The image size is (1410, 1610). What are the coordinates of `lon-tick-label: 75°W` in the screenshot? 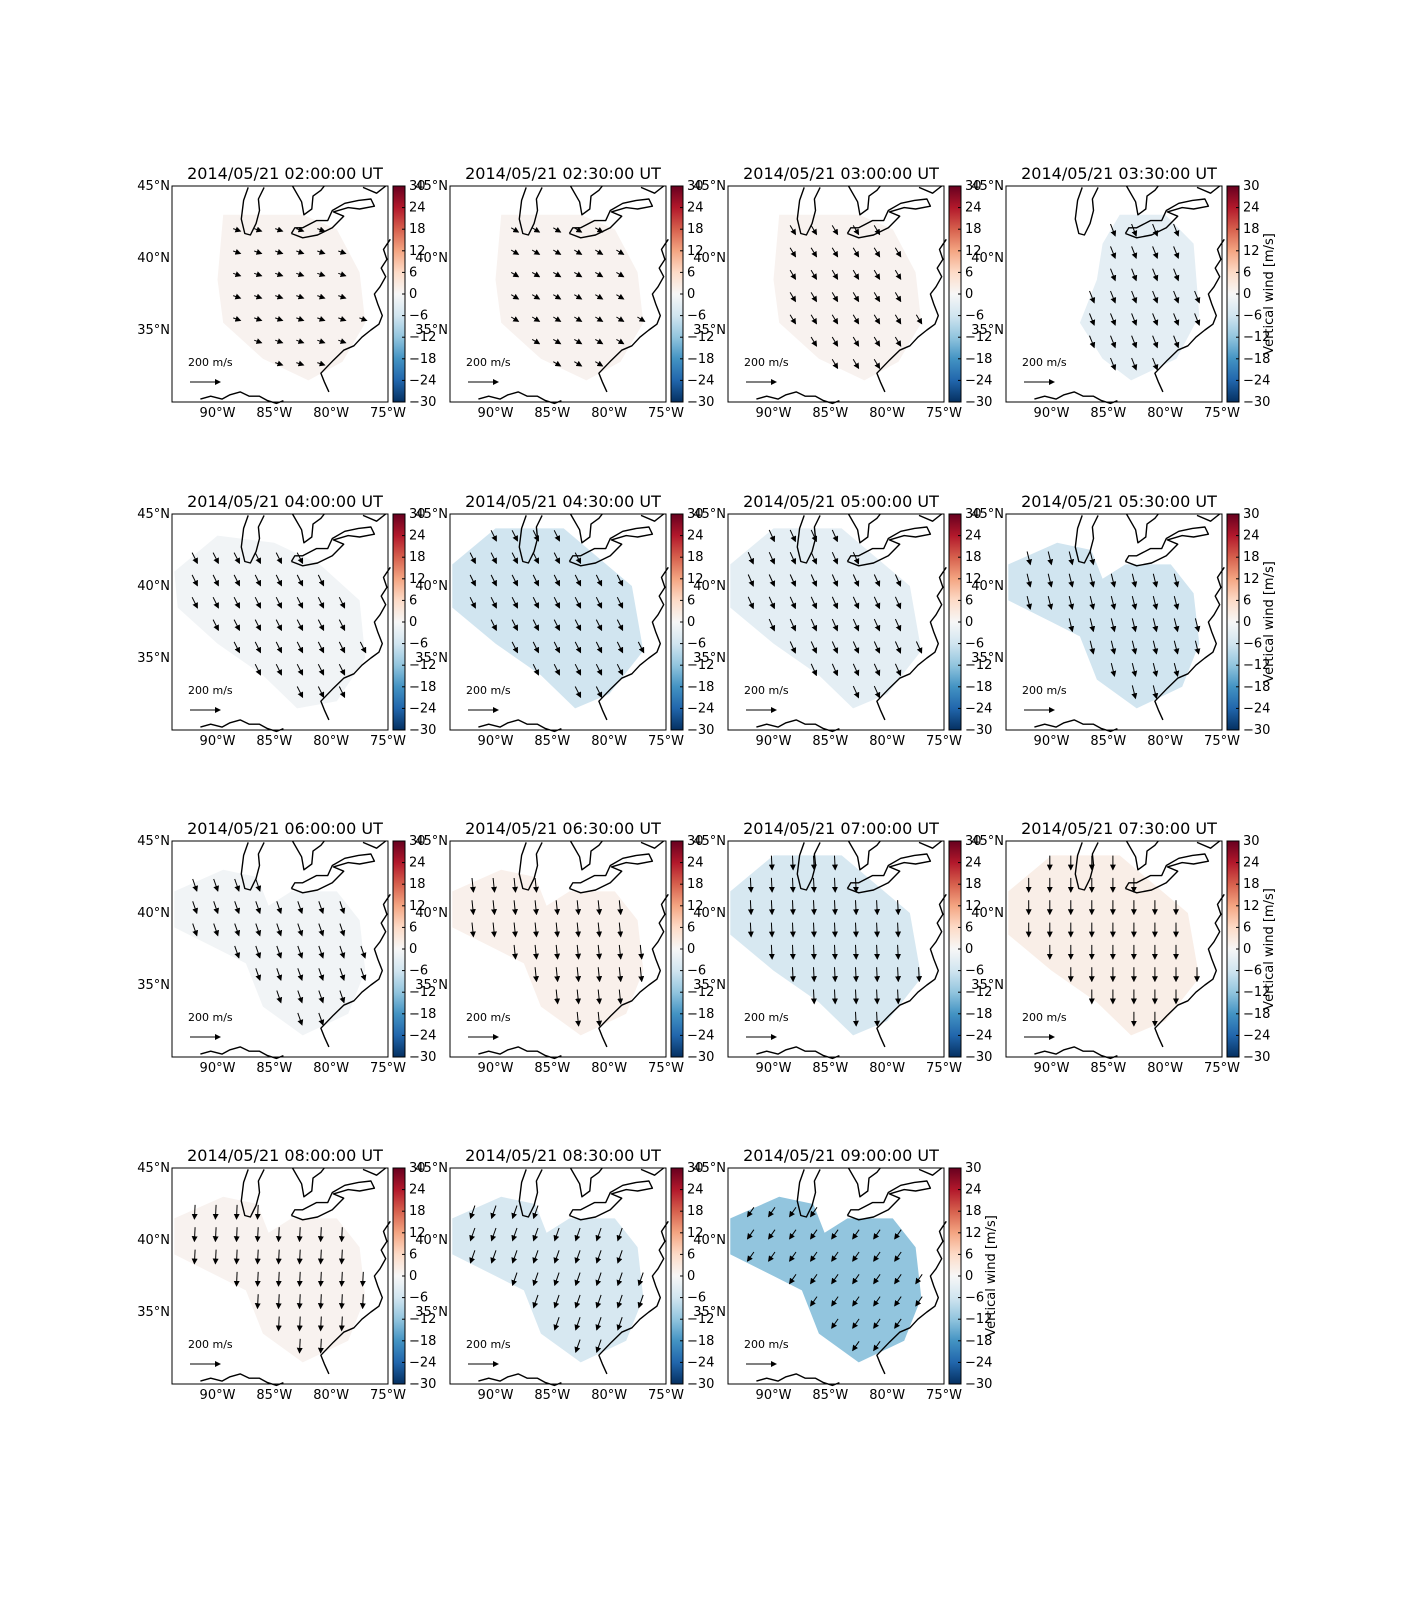 It's located at (1222, 413).